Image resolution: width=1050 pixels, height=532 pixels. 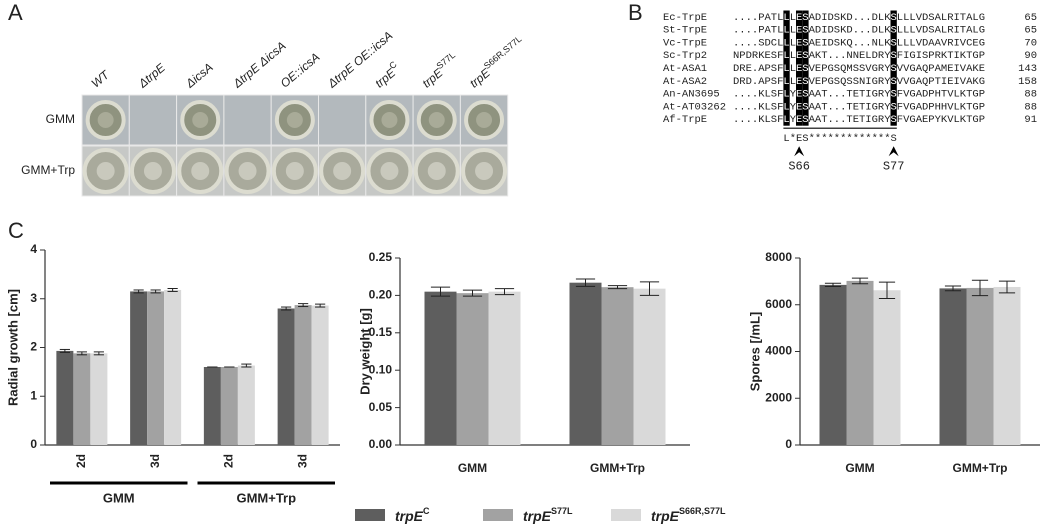 I want to click on y-tick-label: 2000, so click(x=778, y=397).